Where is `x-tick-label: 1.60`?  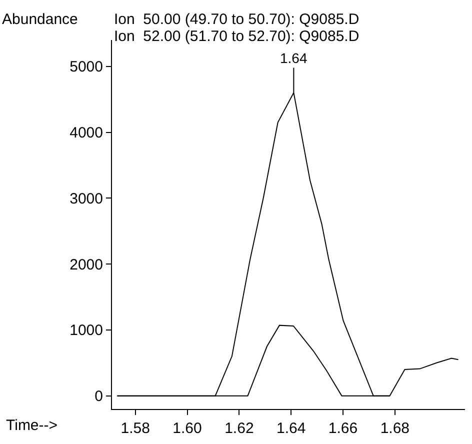 x-tick-label: 1.60 is located at coordinates (187, 428).